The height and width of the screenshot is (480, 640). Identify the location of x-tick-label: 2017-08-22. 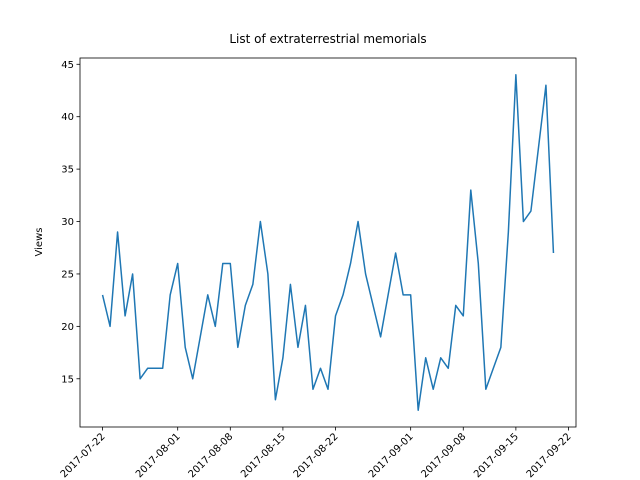
(316, 455).